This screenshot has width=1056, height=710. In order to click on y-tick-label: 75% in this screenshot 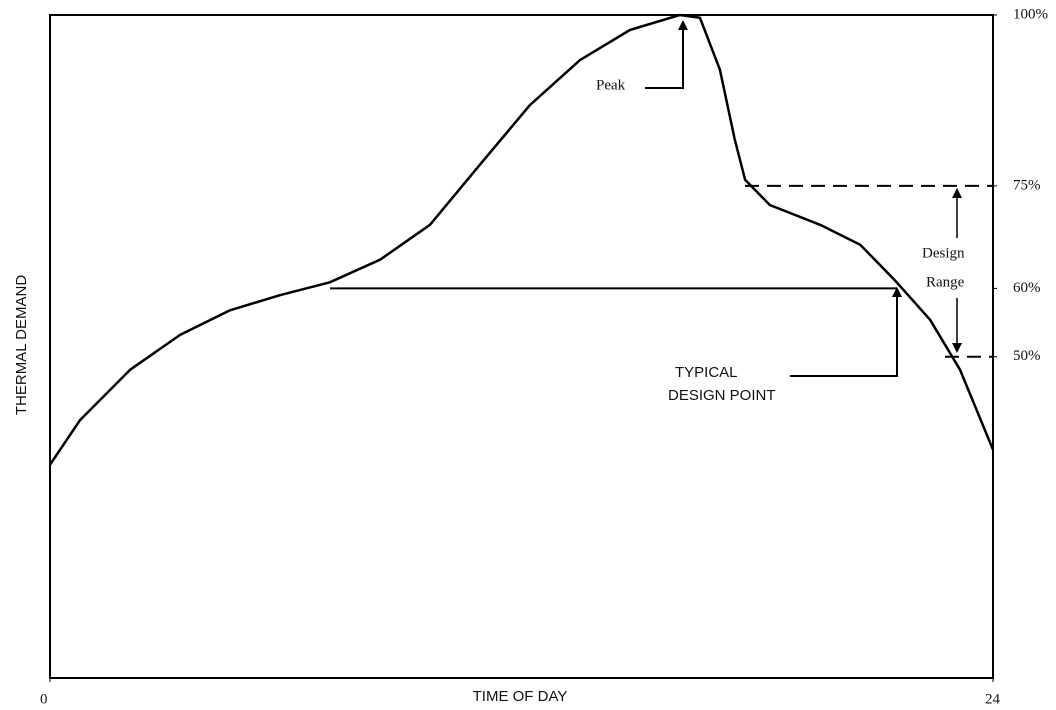, I will do `click(1027, 185)`.